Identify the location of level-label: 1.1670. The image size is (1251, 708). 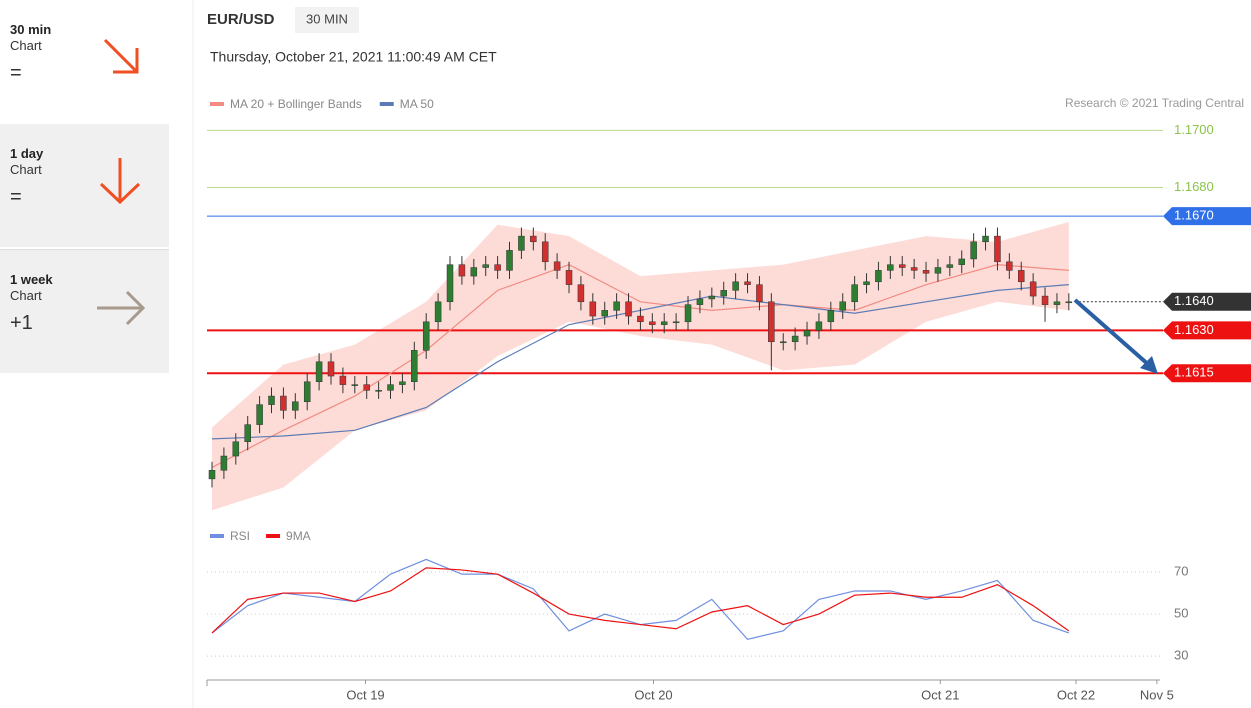
(1194, 215).